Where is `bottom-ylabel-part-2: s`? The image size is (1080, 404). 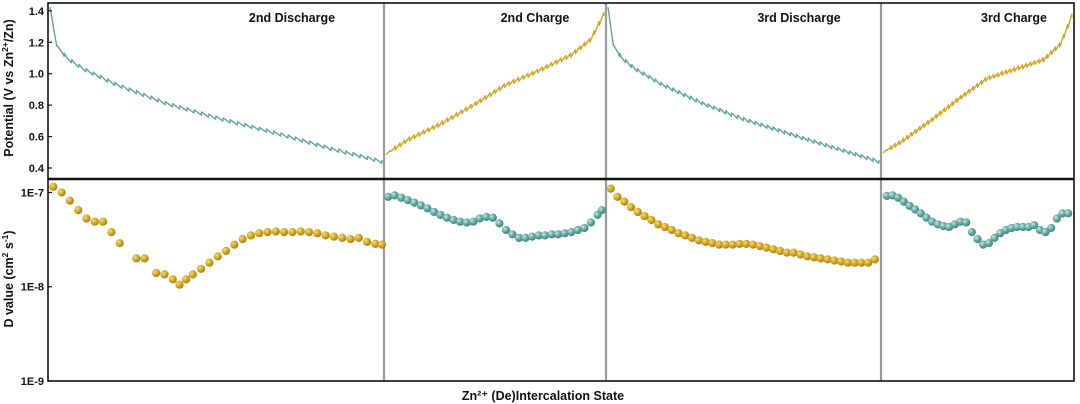
bottom-ylabel-part-2: s is located at coordinates (9, 247).